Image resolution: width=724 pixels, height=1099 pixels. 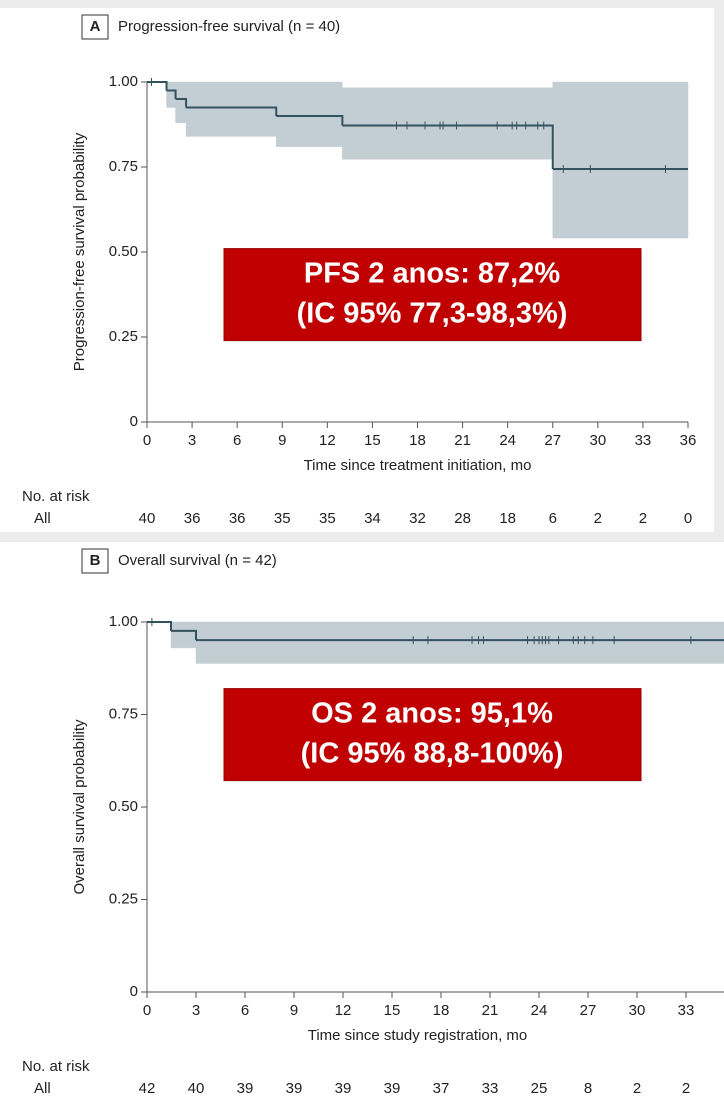 I want to click on annotation-text: PFS 2 anos: 87,2%, so click(x=432, y=273).